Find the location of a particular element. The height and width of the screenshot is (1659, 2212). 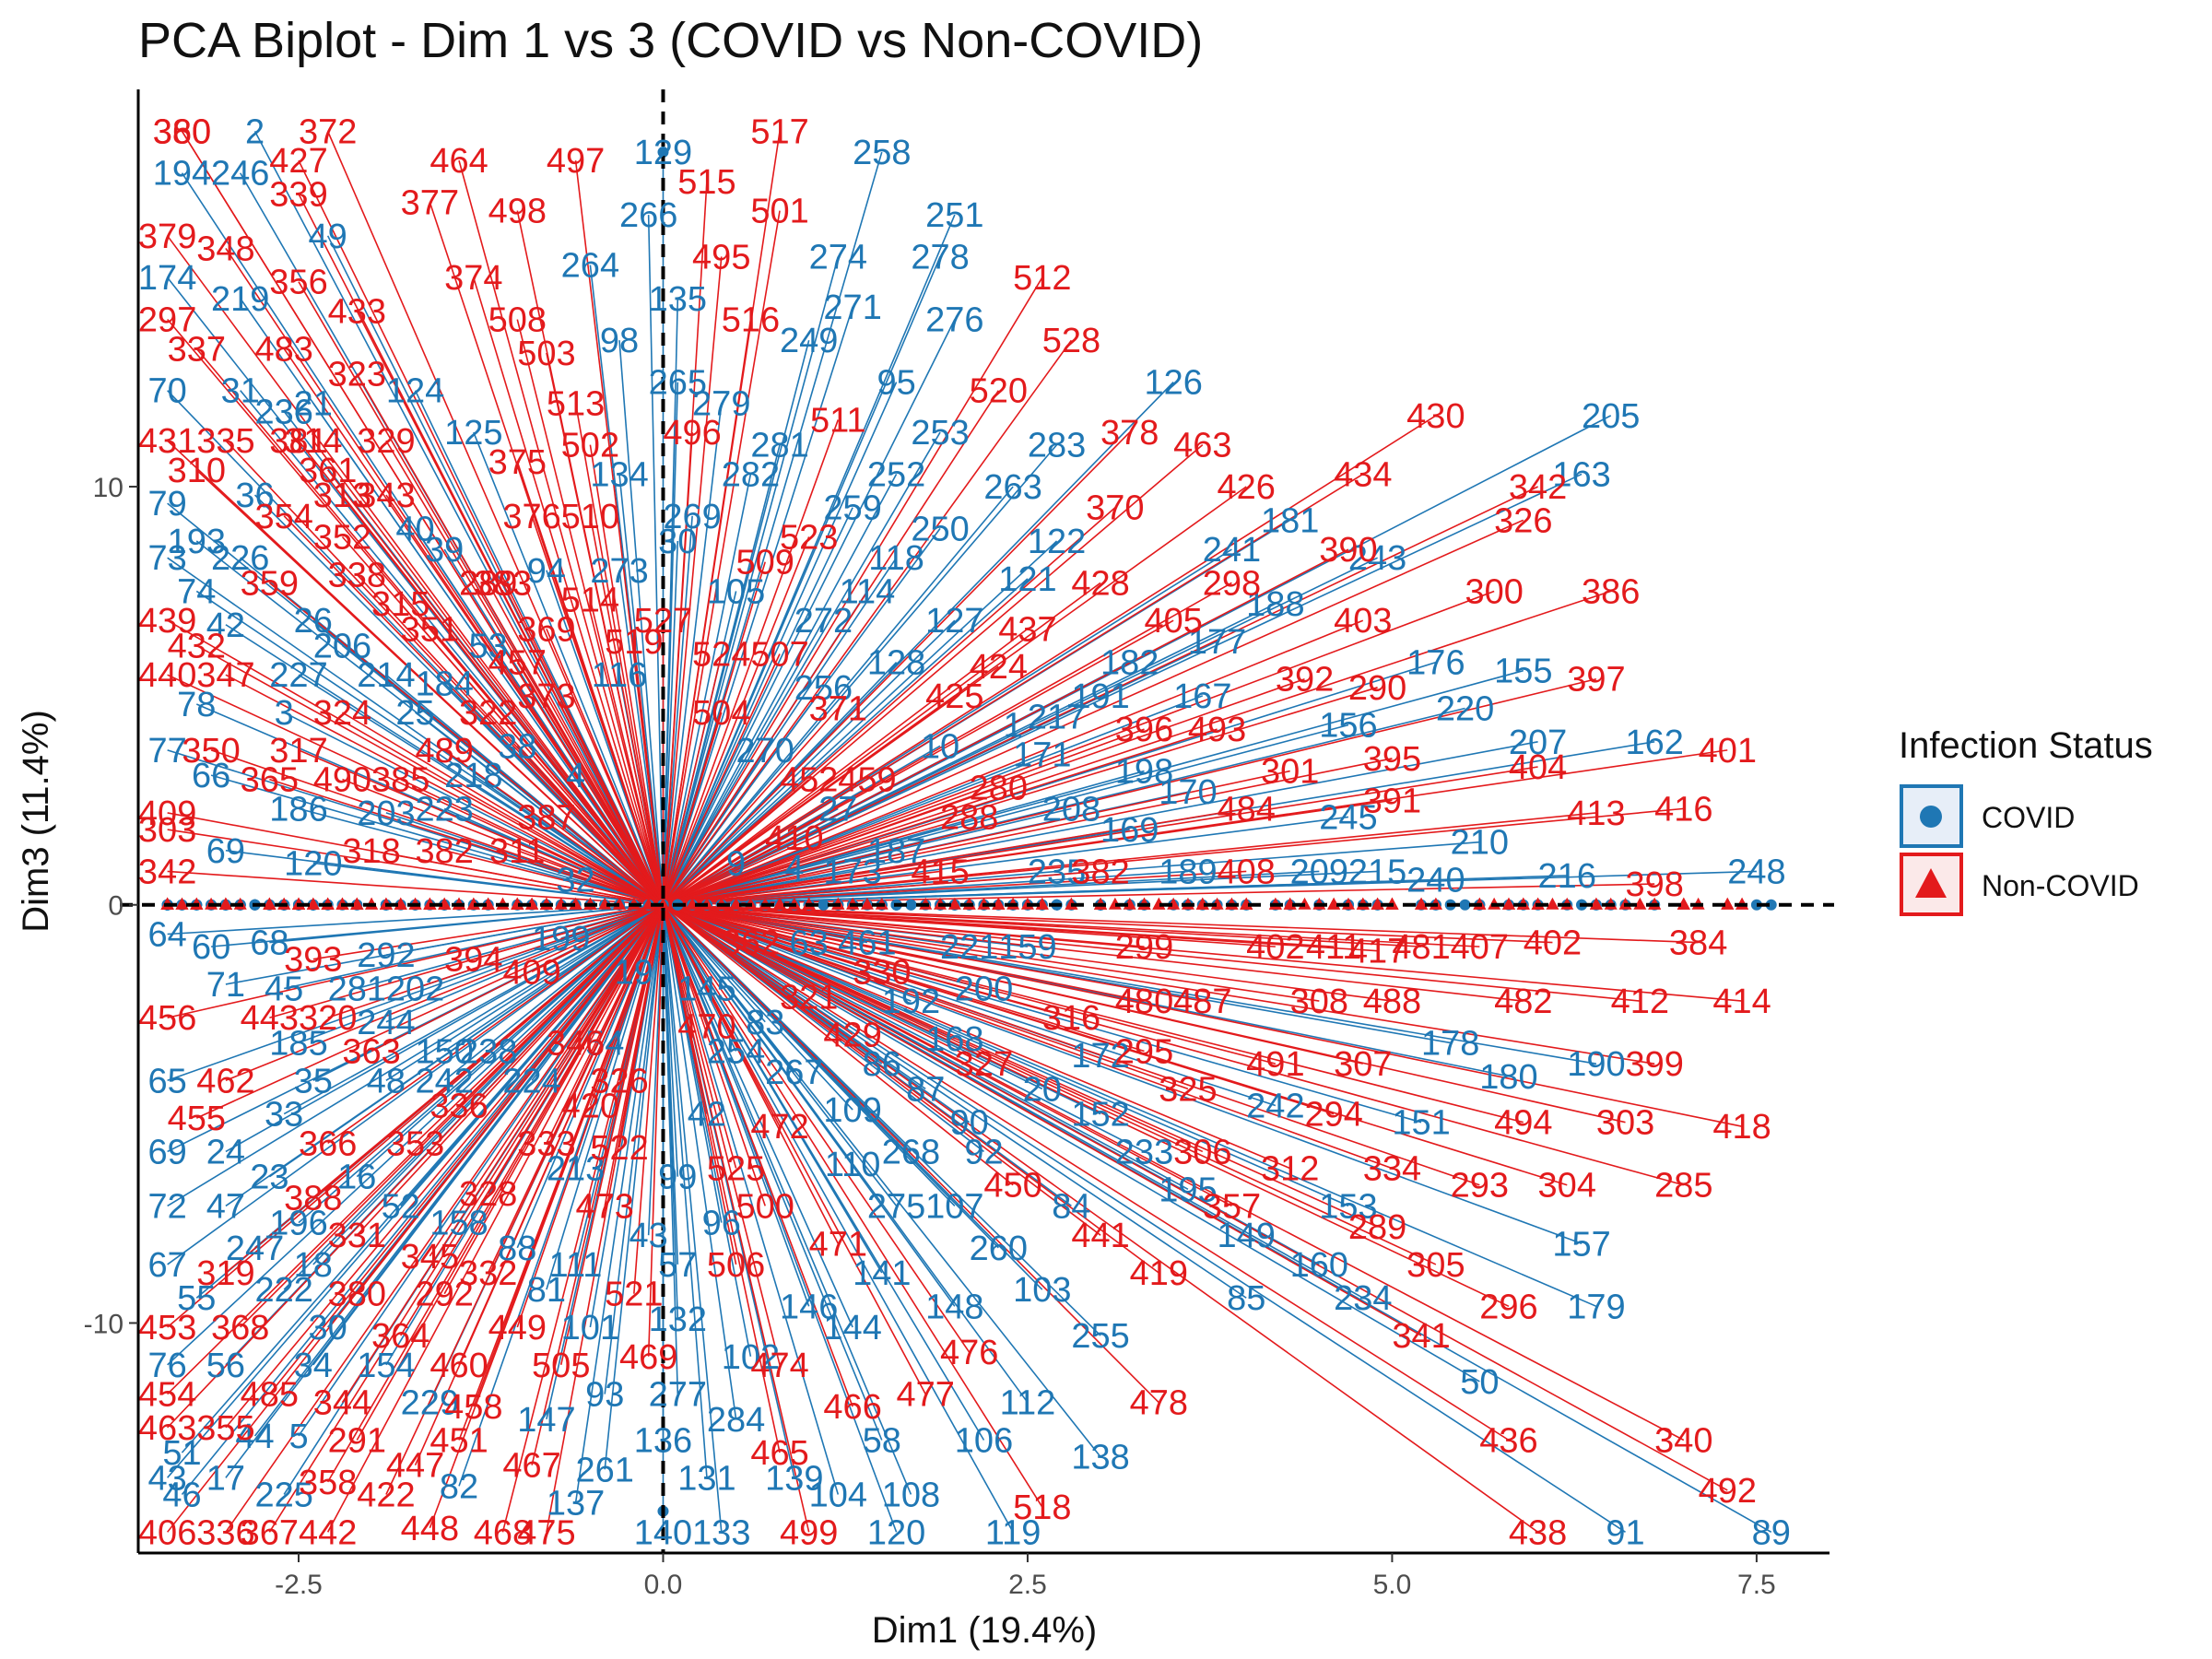

label-covid-33: 33 is located at coordinates (284, 1115).